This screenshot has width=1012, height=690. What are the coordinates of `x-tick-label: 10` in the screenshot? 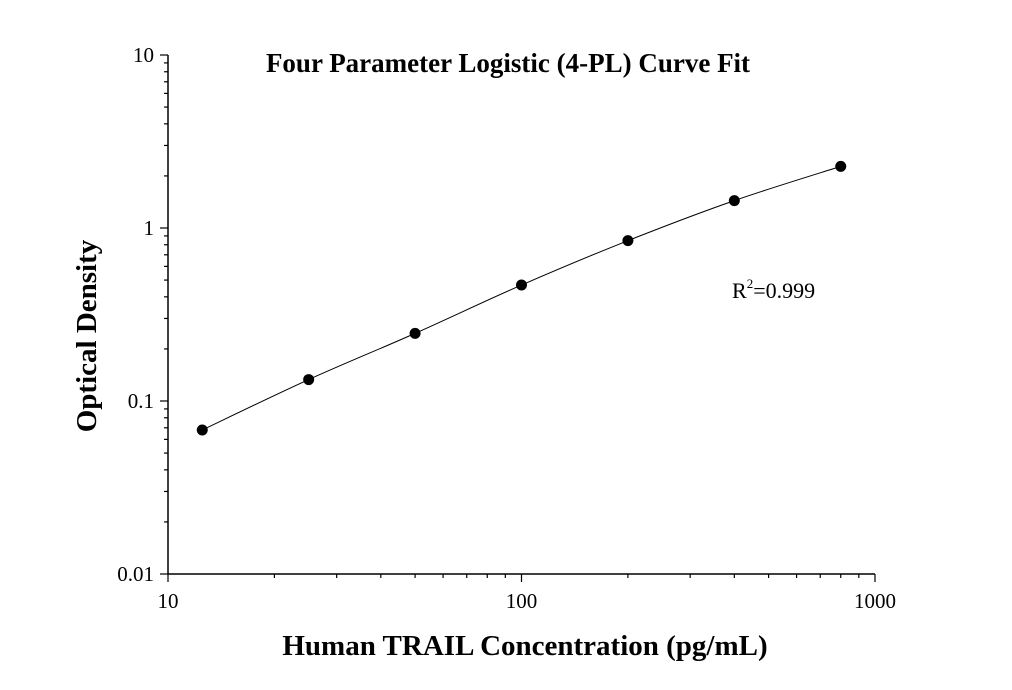 It's located at (168, 601).